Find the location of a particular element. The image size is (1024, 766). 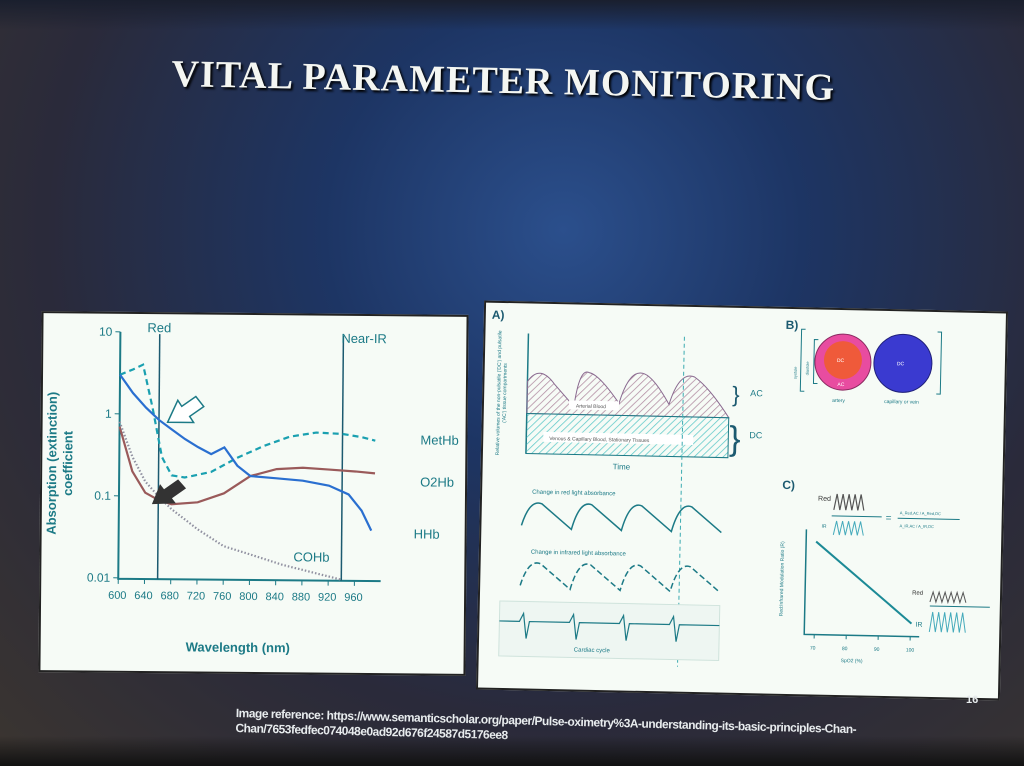

red-change-label: Change in red light absorbance is located at coordinates (574, 494).